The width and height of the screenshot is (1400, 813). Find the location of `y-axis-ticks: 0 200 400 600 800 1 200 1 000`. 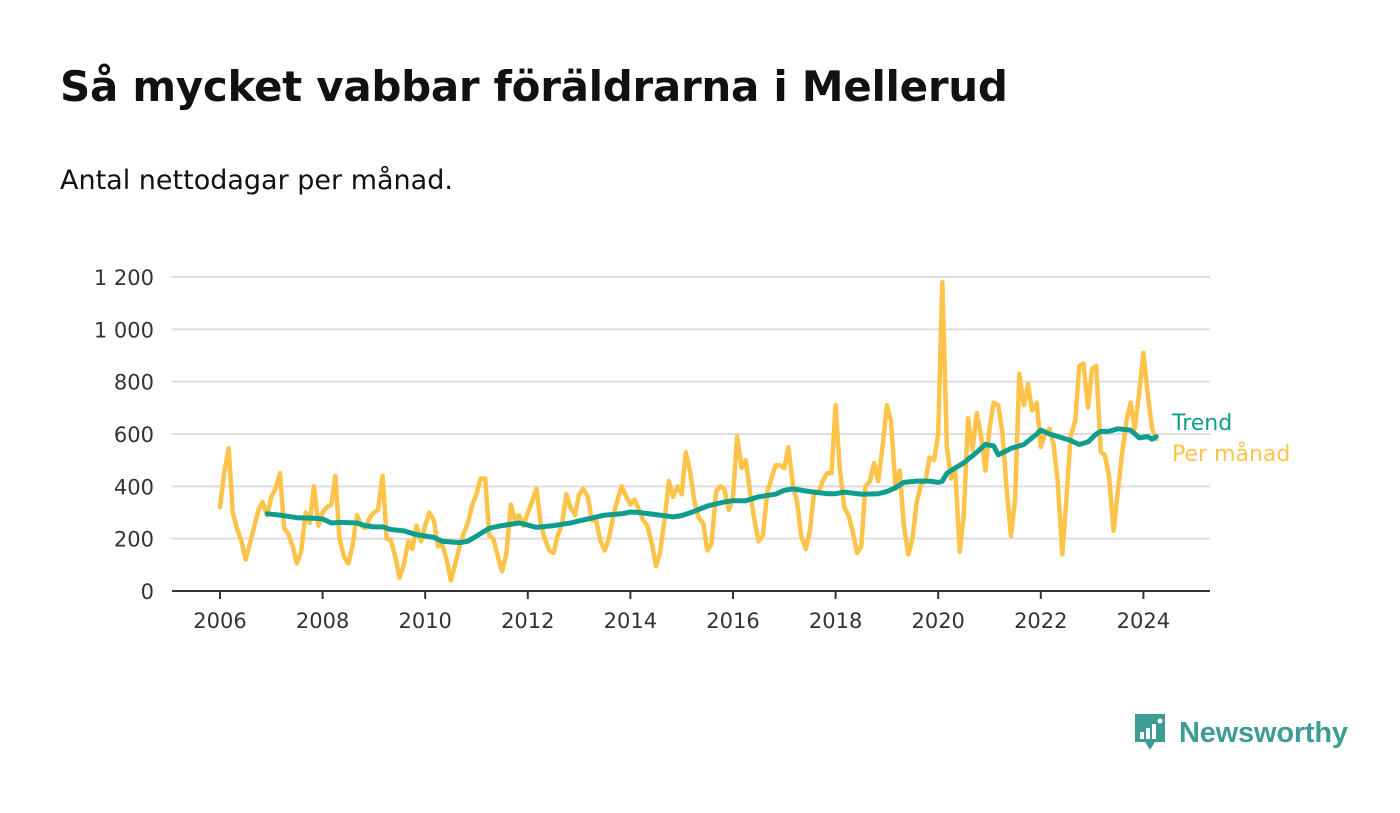

y-axis-ticks: 0 200 400 600 800 1 200 1 000 is located at coordinates (124, 435).